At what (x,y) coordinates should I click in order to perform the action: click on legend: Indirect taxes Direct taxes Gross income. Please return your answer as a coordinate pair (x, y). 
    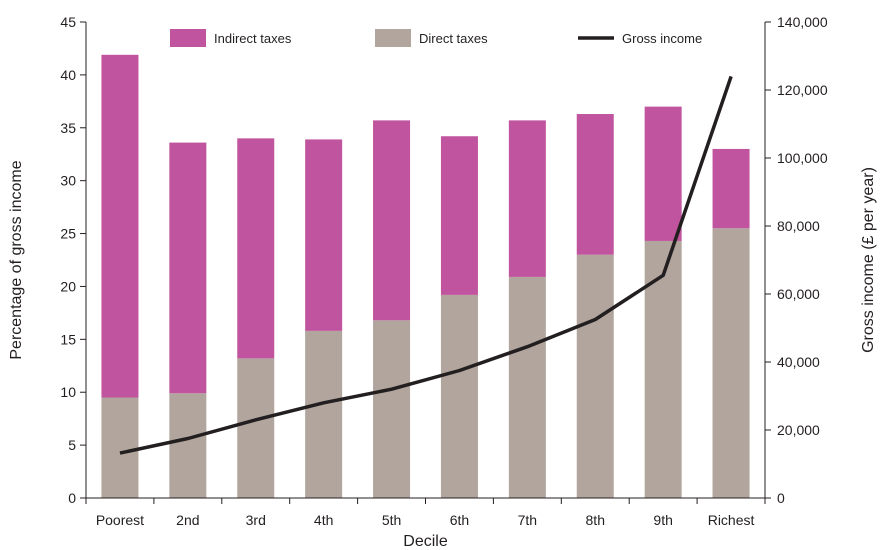
    Looking at the image, I should click on (436, 38).